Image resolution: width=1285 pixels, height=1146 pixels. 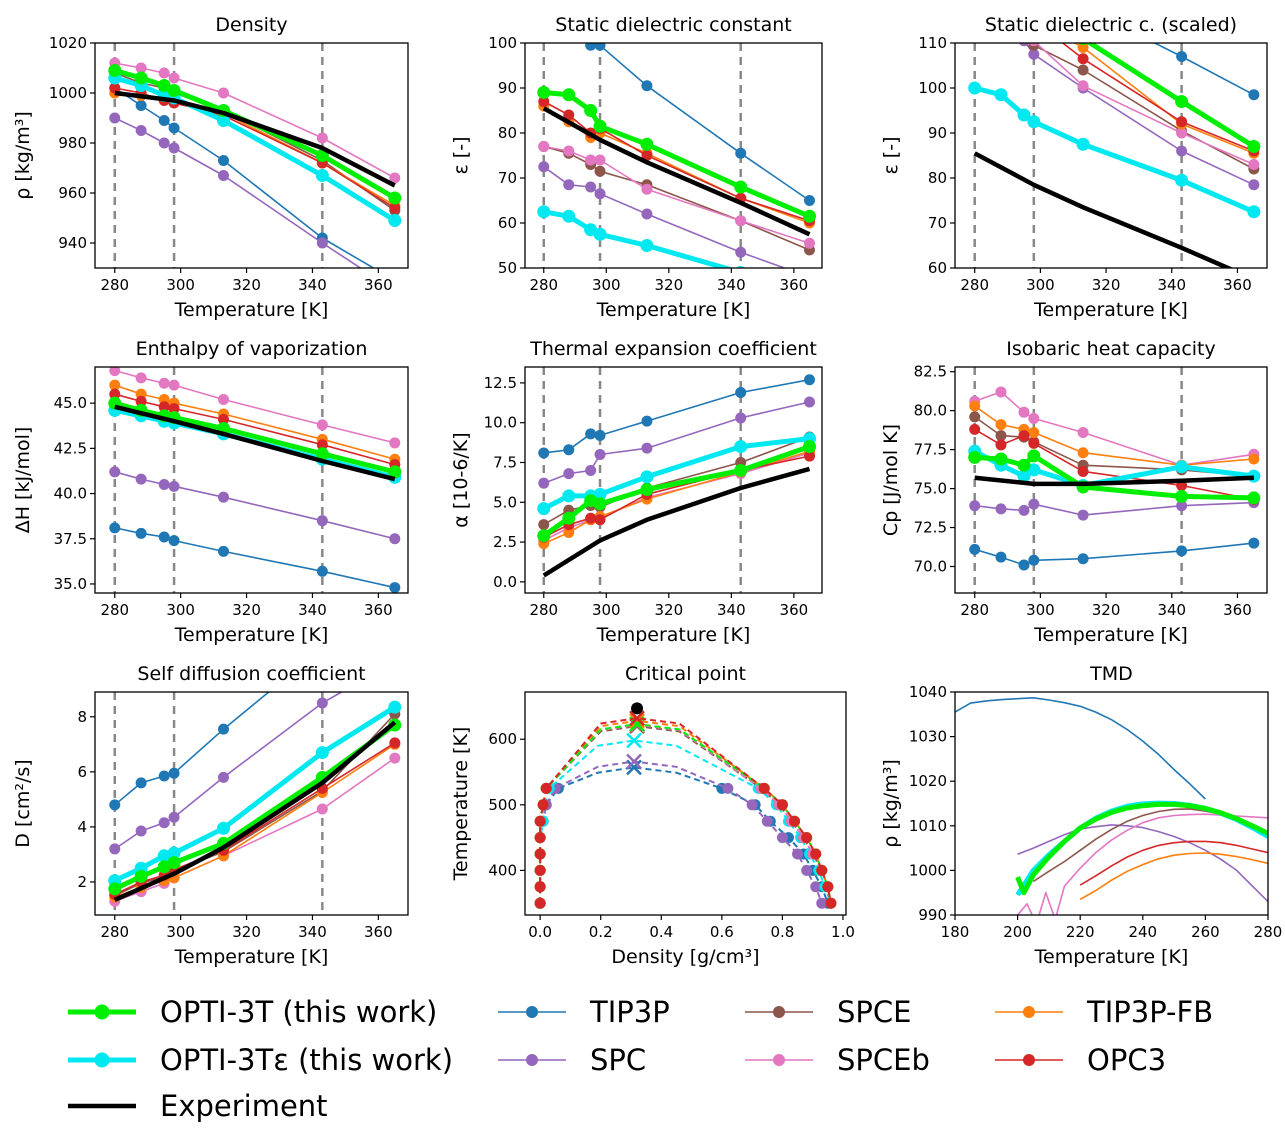 What do you see at coordinates (82, 772) in the screenshot?
I see `y-tick-label: 6` at bounding box center [82, 772].